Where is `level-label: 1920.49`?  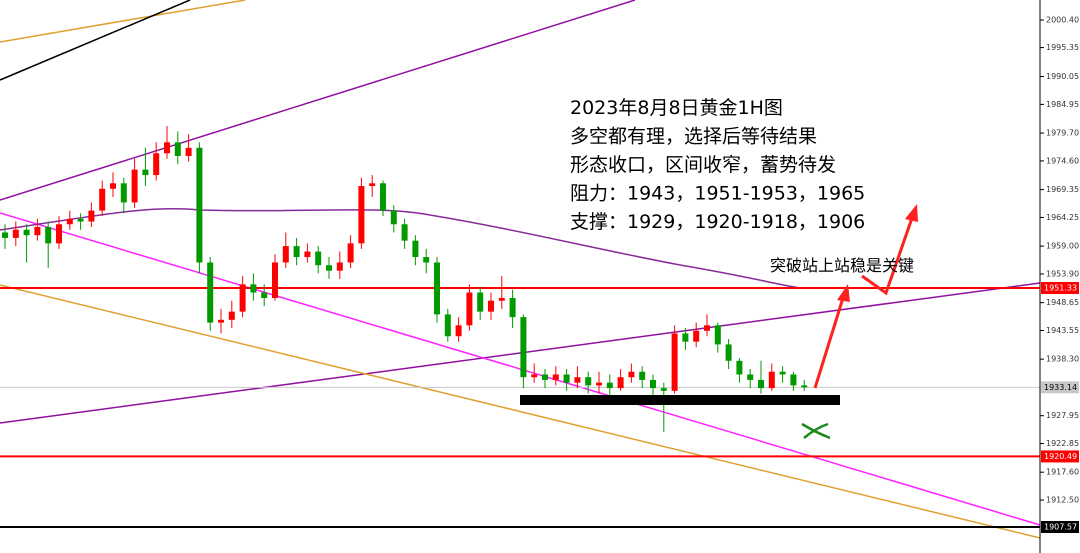 level-label: 1920.49 is located at coordinates (1060, 456).